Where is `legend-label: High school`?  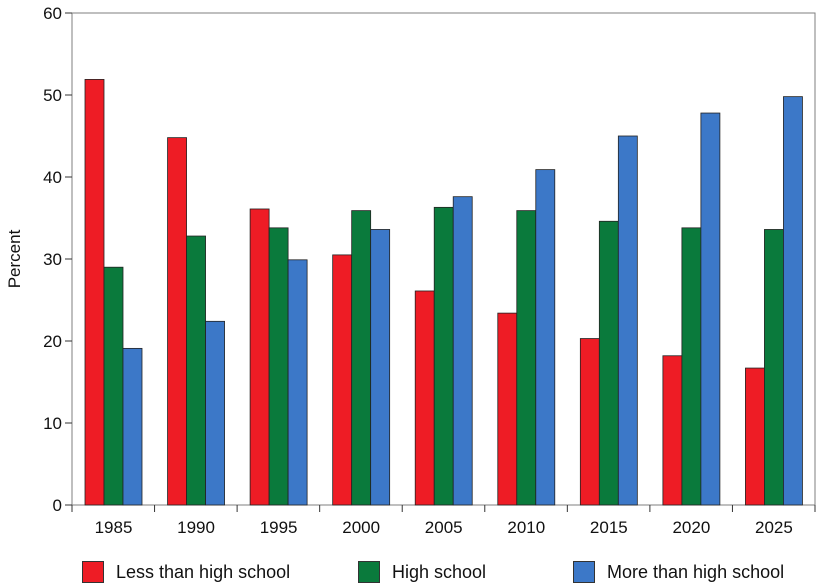
legend-label: High school is located at coordinates (439, 571).